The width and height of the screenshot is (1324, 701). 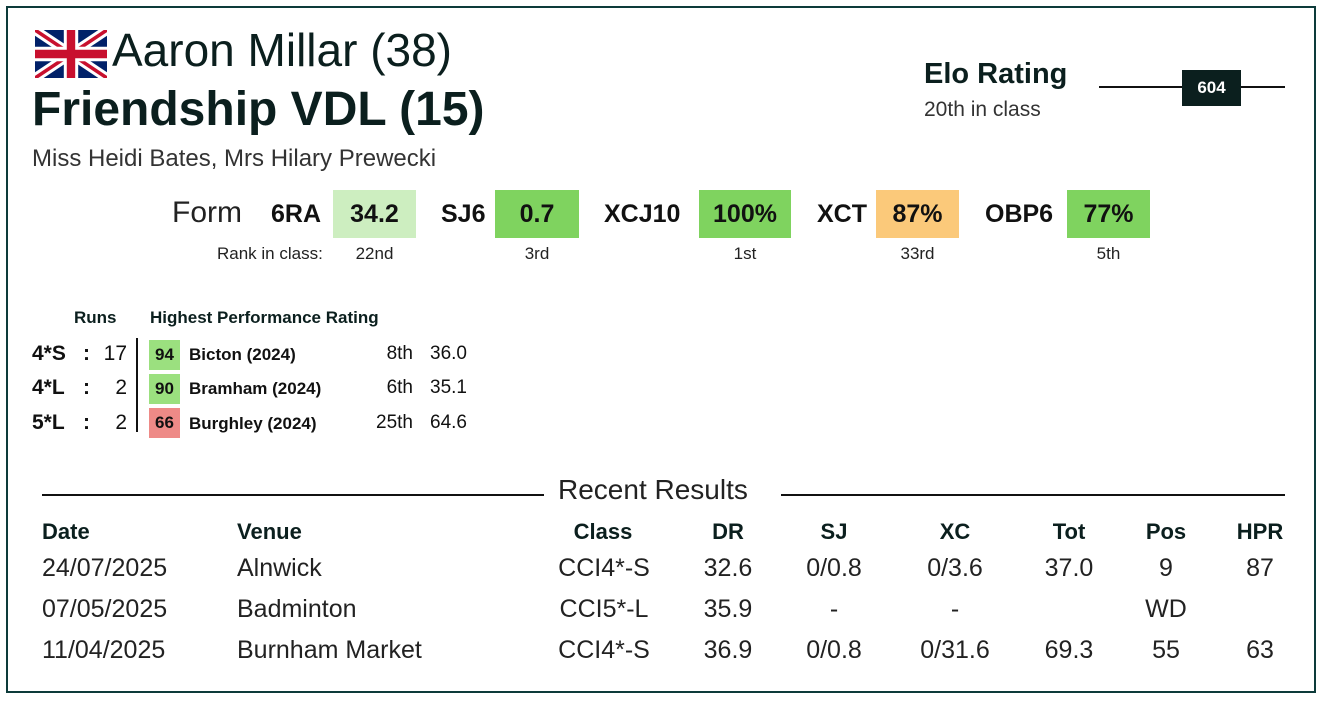 I want to click on form-metric-value: 100%, so click(x=745, y=214).